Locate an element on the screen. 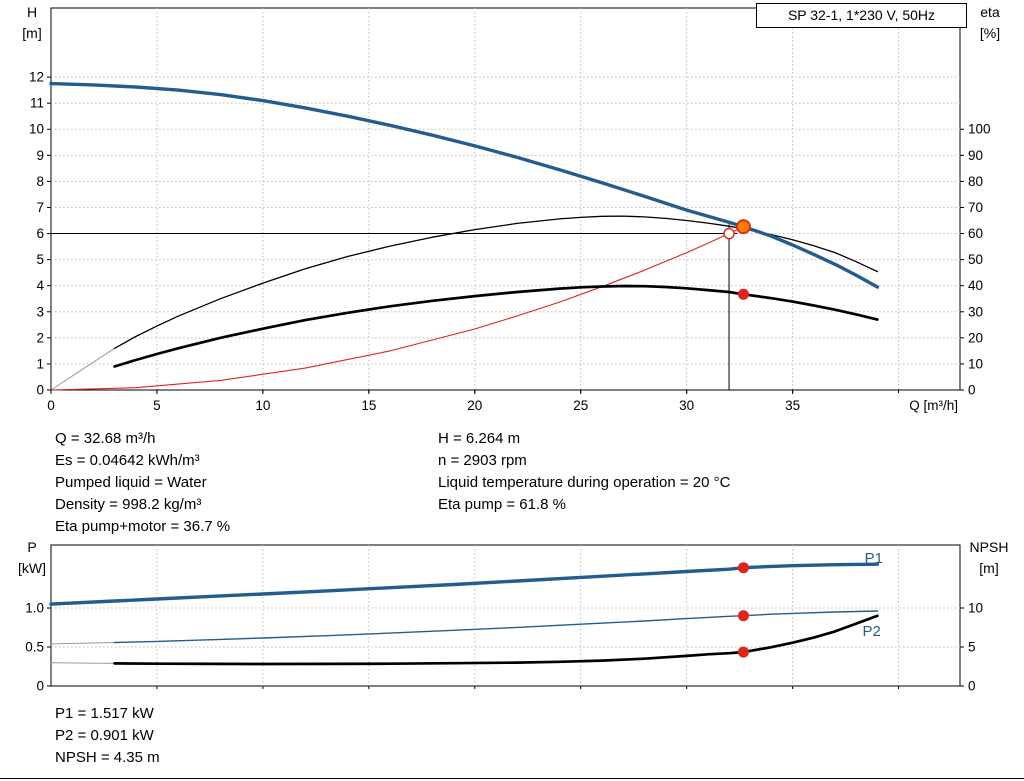 Image resolution: width=1024 pixels, height=781 pixels. y-left-tick-label: 1 is located at coordinates (40, 363).